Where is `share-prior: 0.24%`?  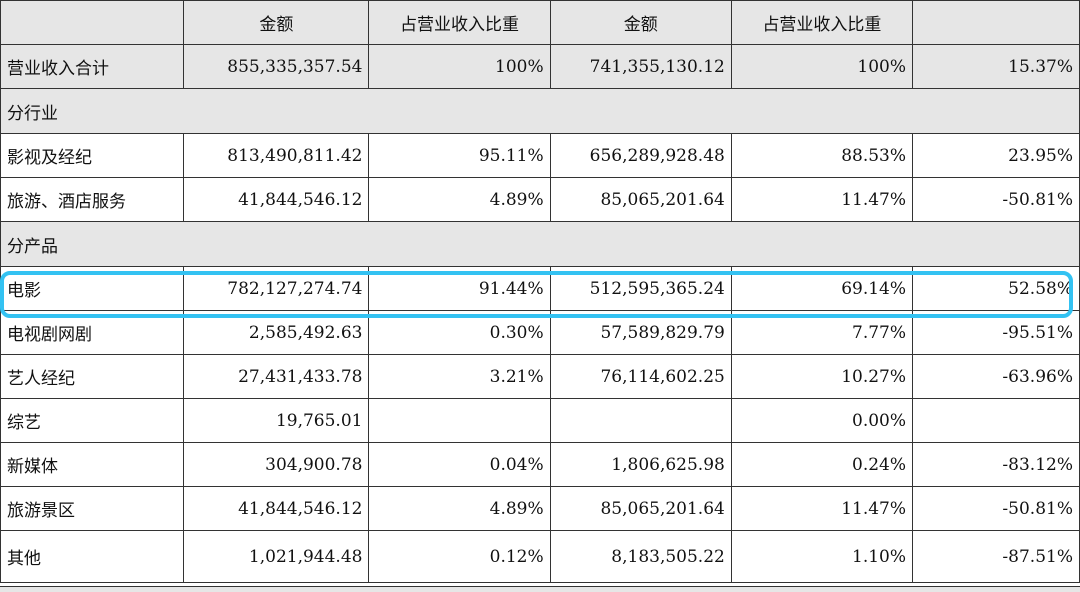 share-prior: 0.24% is located at coordinates (822, 464).